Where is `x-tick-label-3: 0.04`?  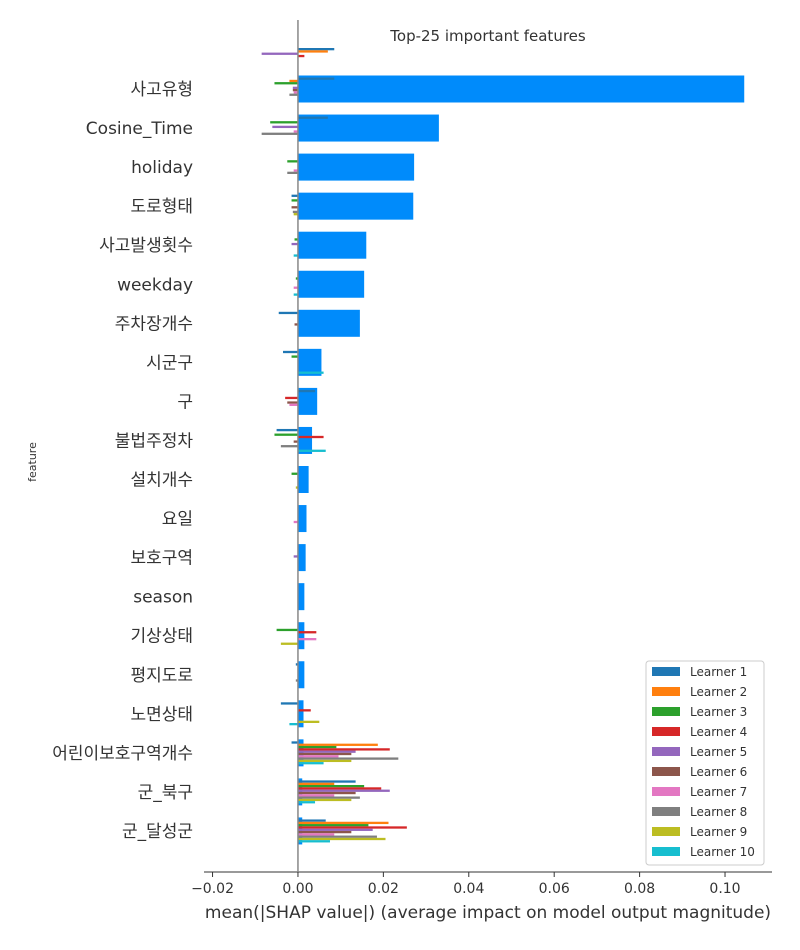
x-tick-label-3: 0.04 is located at coordinates (468, 889).